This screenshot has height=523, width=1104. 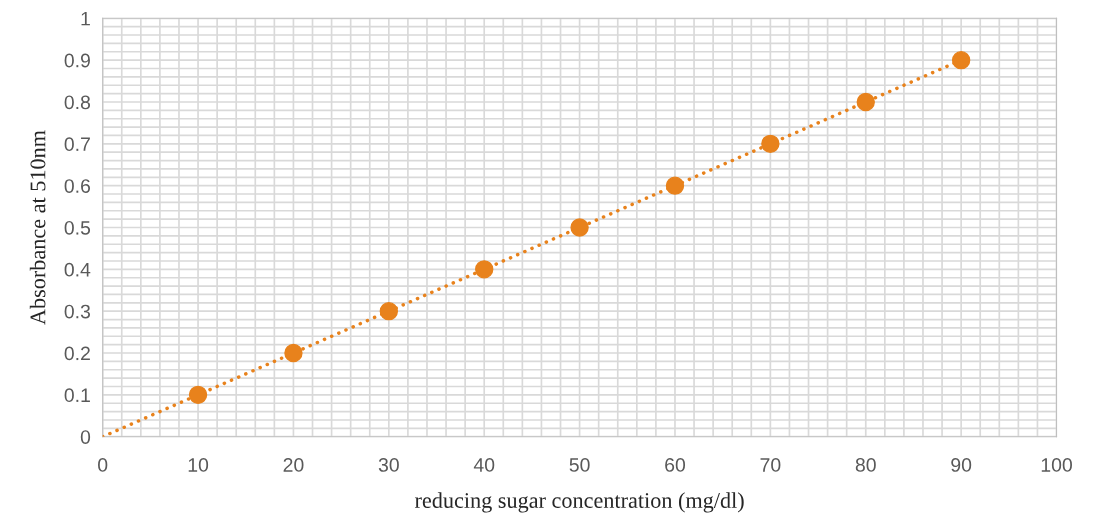 I want to click on x-tick-label: 80, so click(x=865, y=465).